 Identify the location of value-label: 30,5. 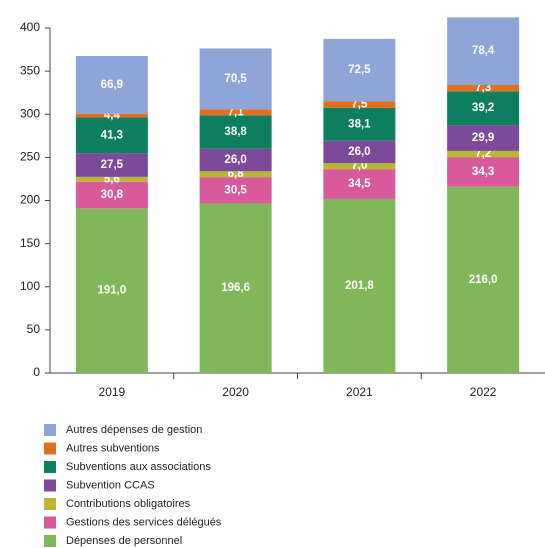
(235, 190).